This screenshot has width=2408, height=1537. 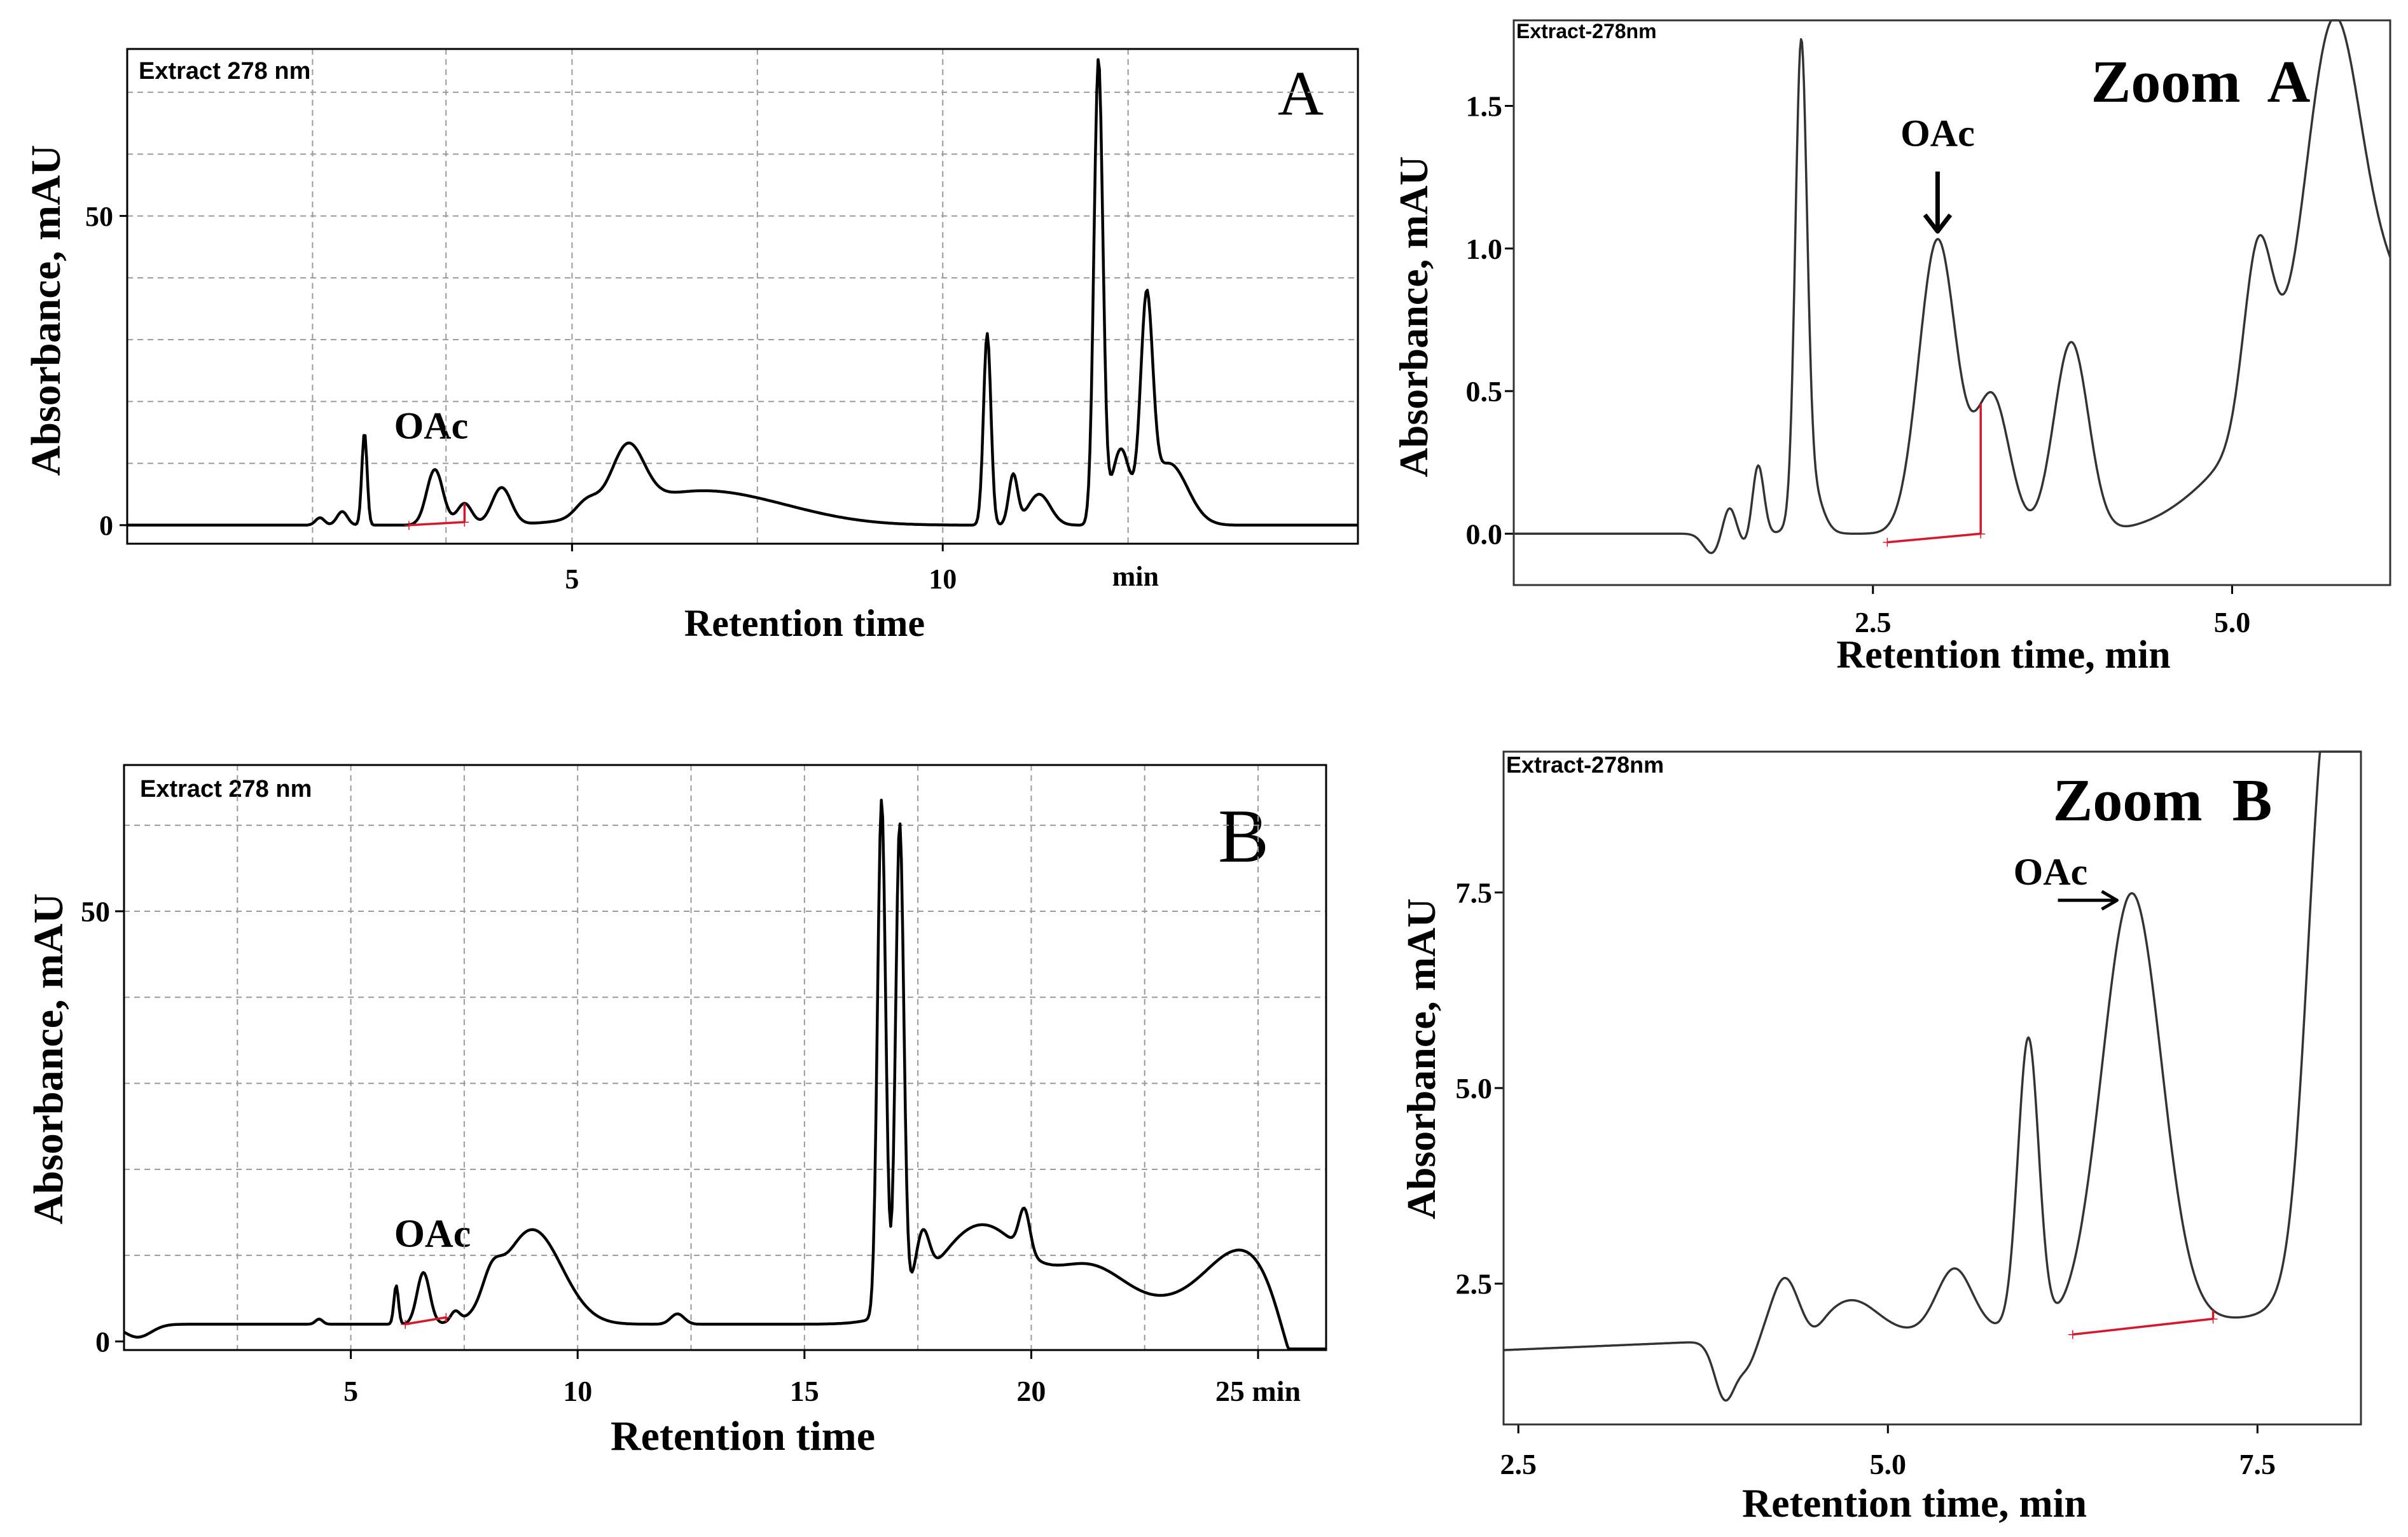 What do you see at coordinates (1474, 1088) in the screenshot?
I see `panel-zoom-b-y-tick-label-1: 5.0` at bounding box center [1474, 1088].